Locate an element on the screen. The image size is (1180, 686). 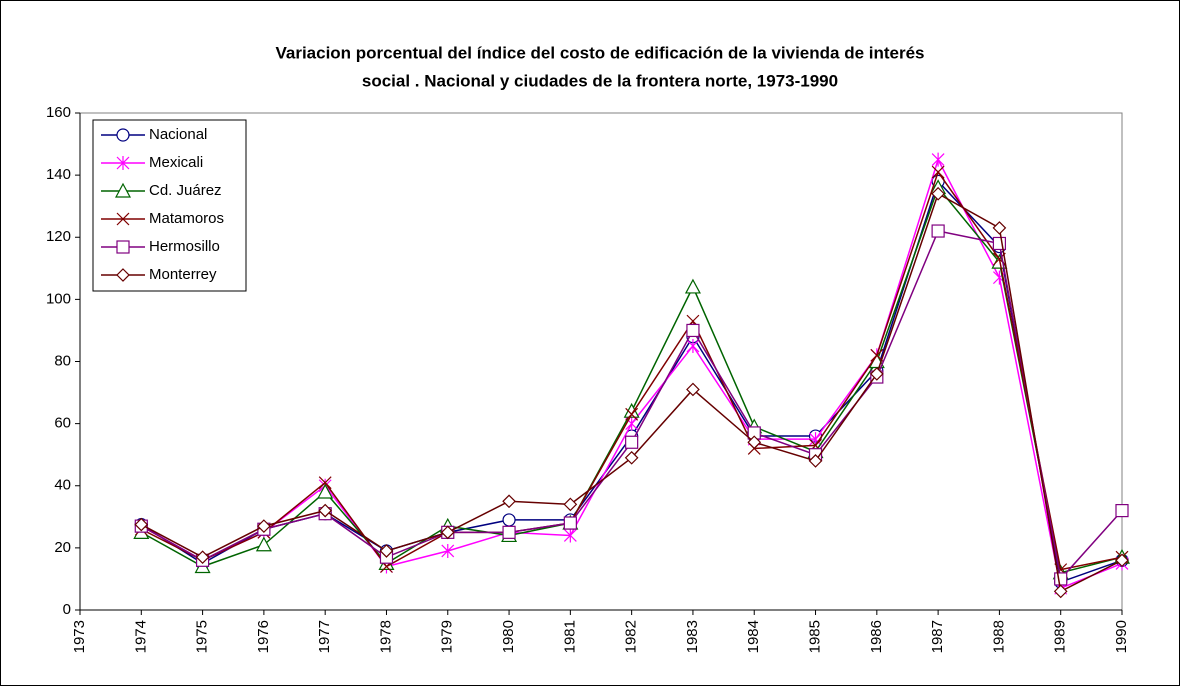
x-tick-label: 1974 is located at coordinates (140, 636).